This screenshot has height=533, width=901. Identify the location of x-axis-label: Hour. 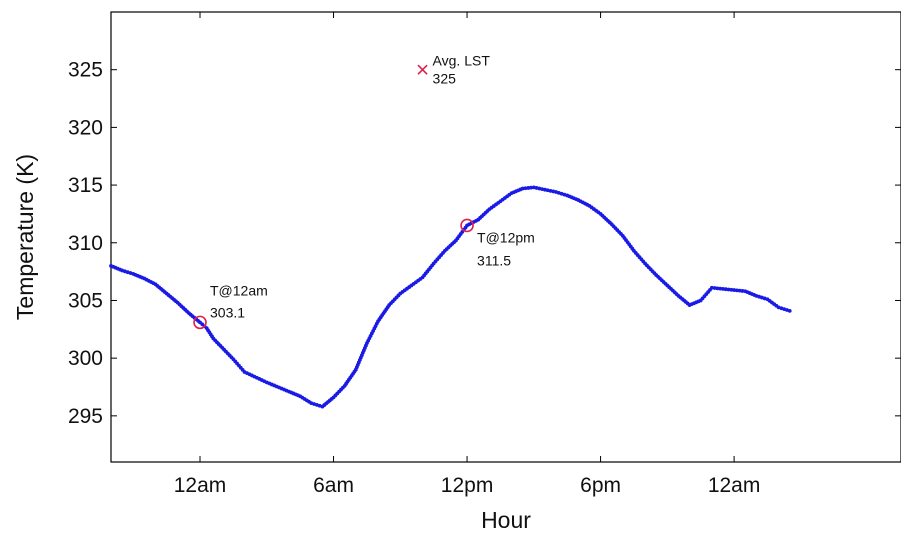
(506, 520).